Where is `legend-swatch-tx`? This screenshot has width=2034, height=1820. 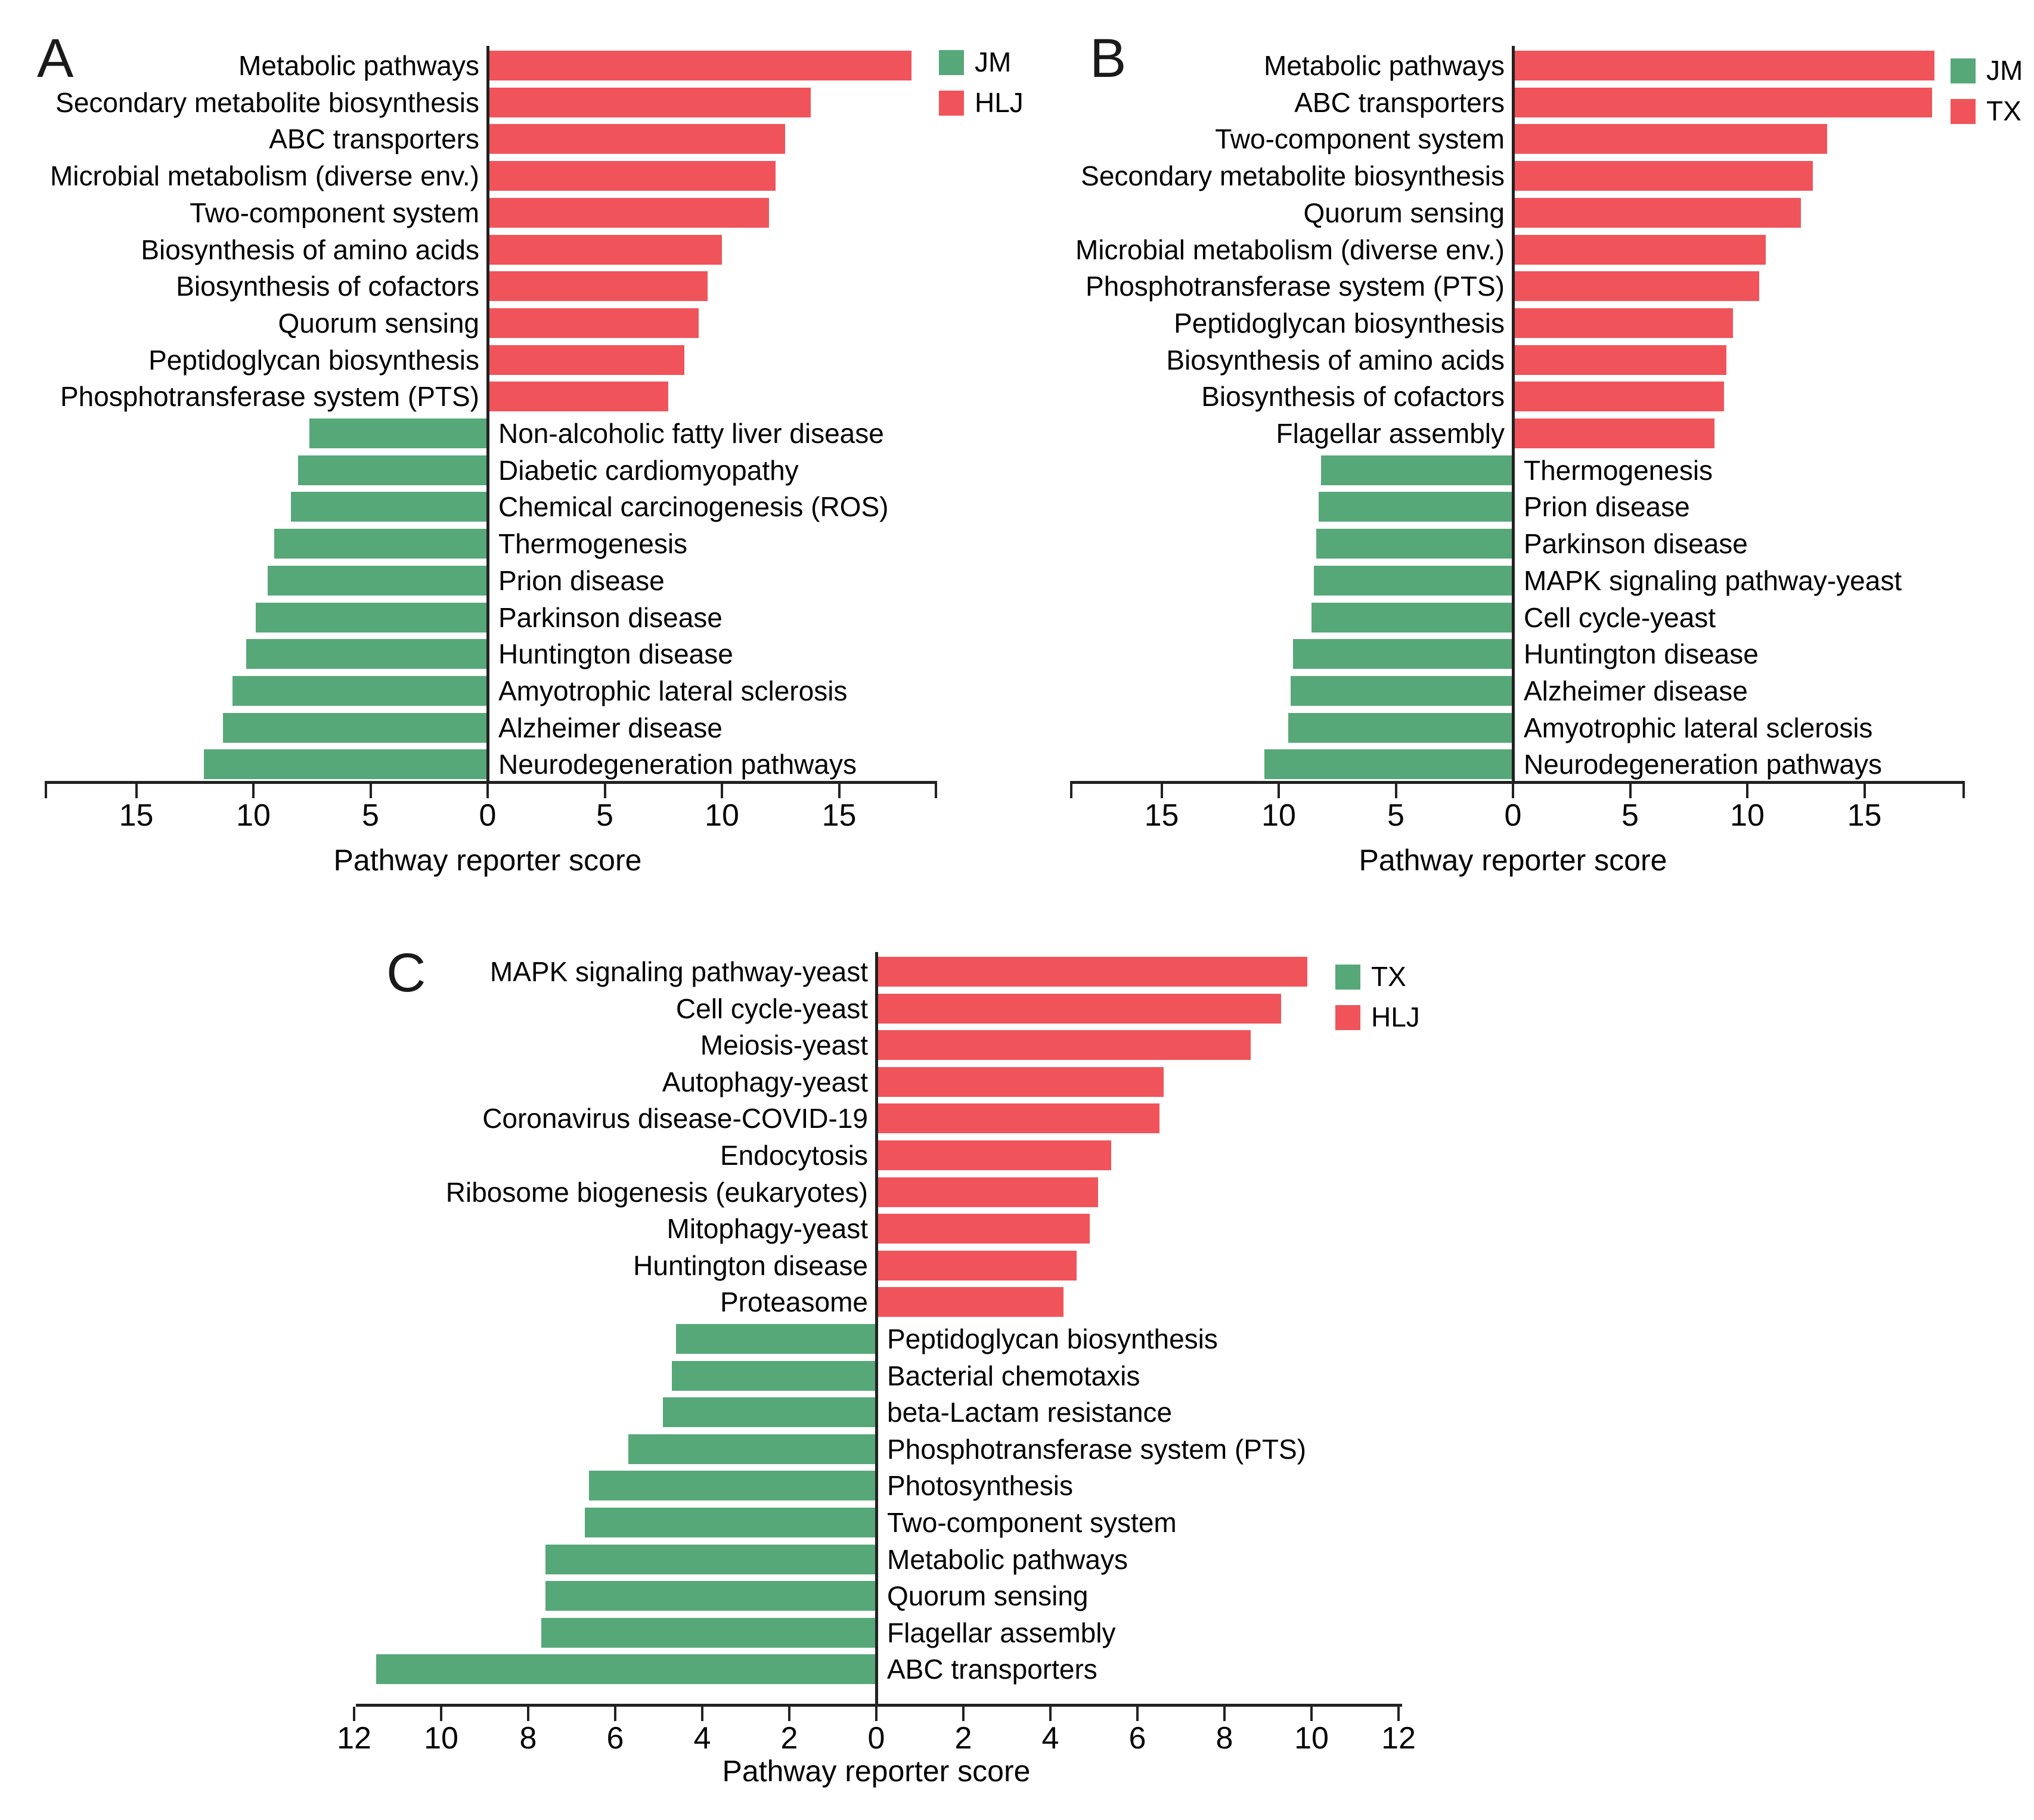
legend-swatch-tx is located at coordinates (1348, 978).